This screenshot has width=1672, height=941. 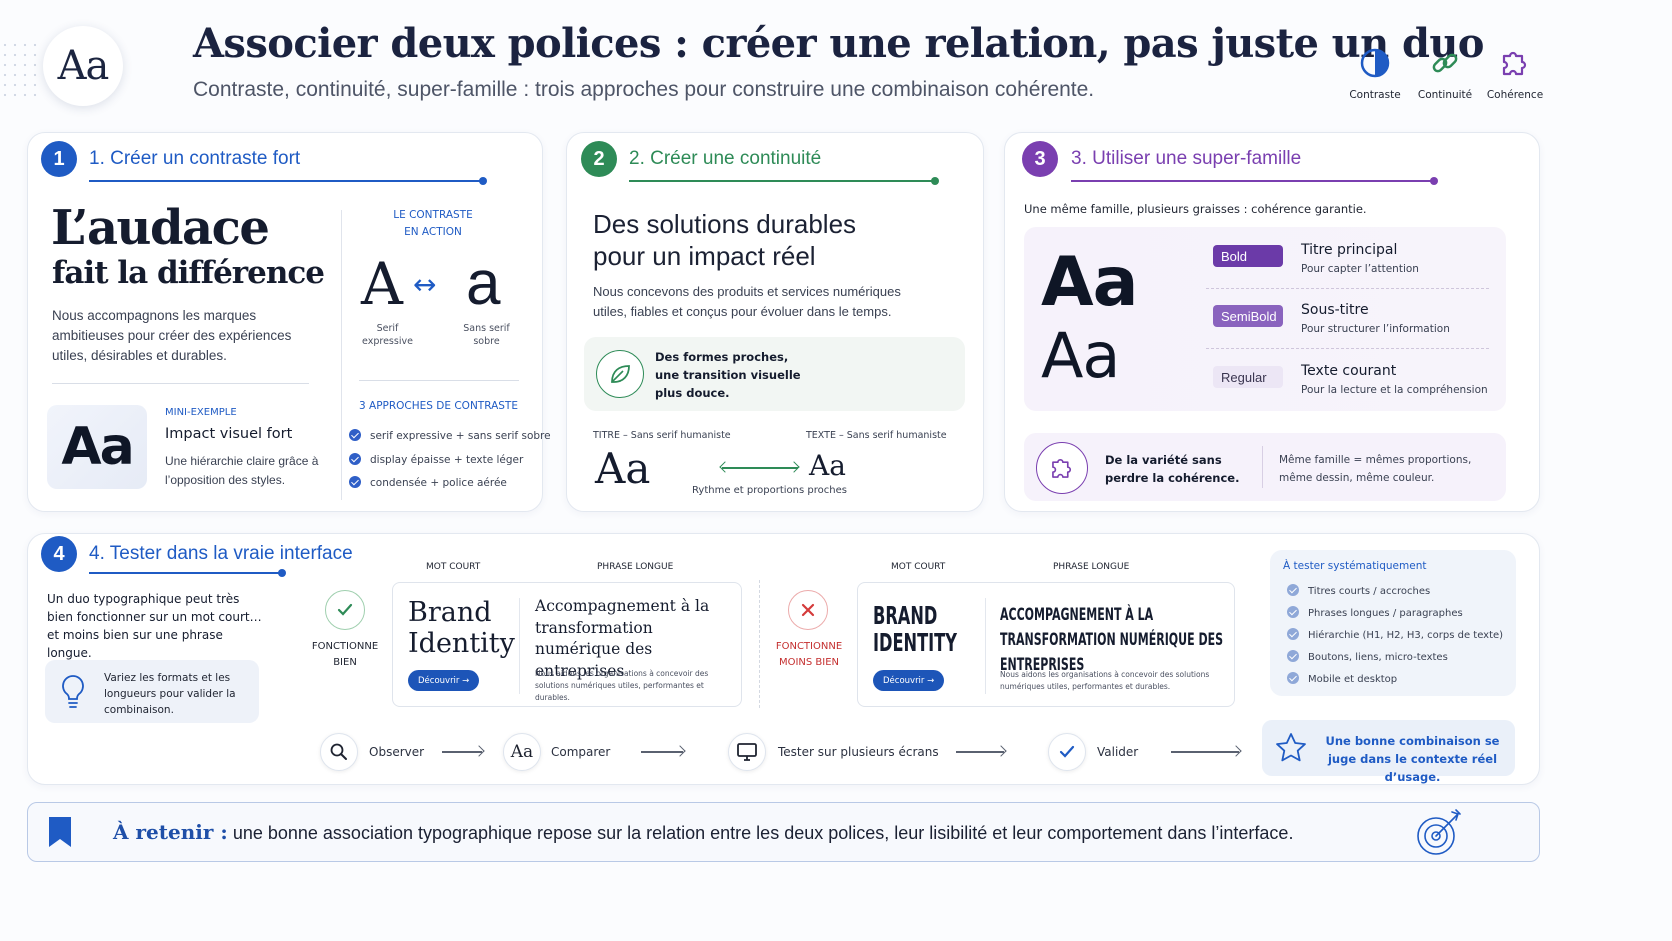 I want to click on step-number: 3, so click(x=1040, y=159).